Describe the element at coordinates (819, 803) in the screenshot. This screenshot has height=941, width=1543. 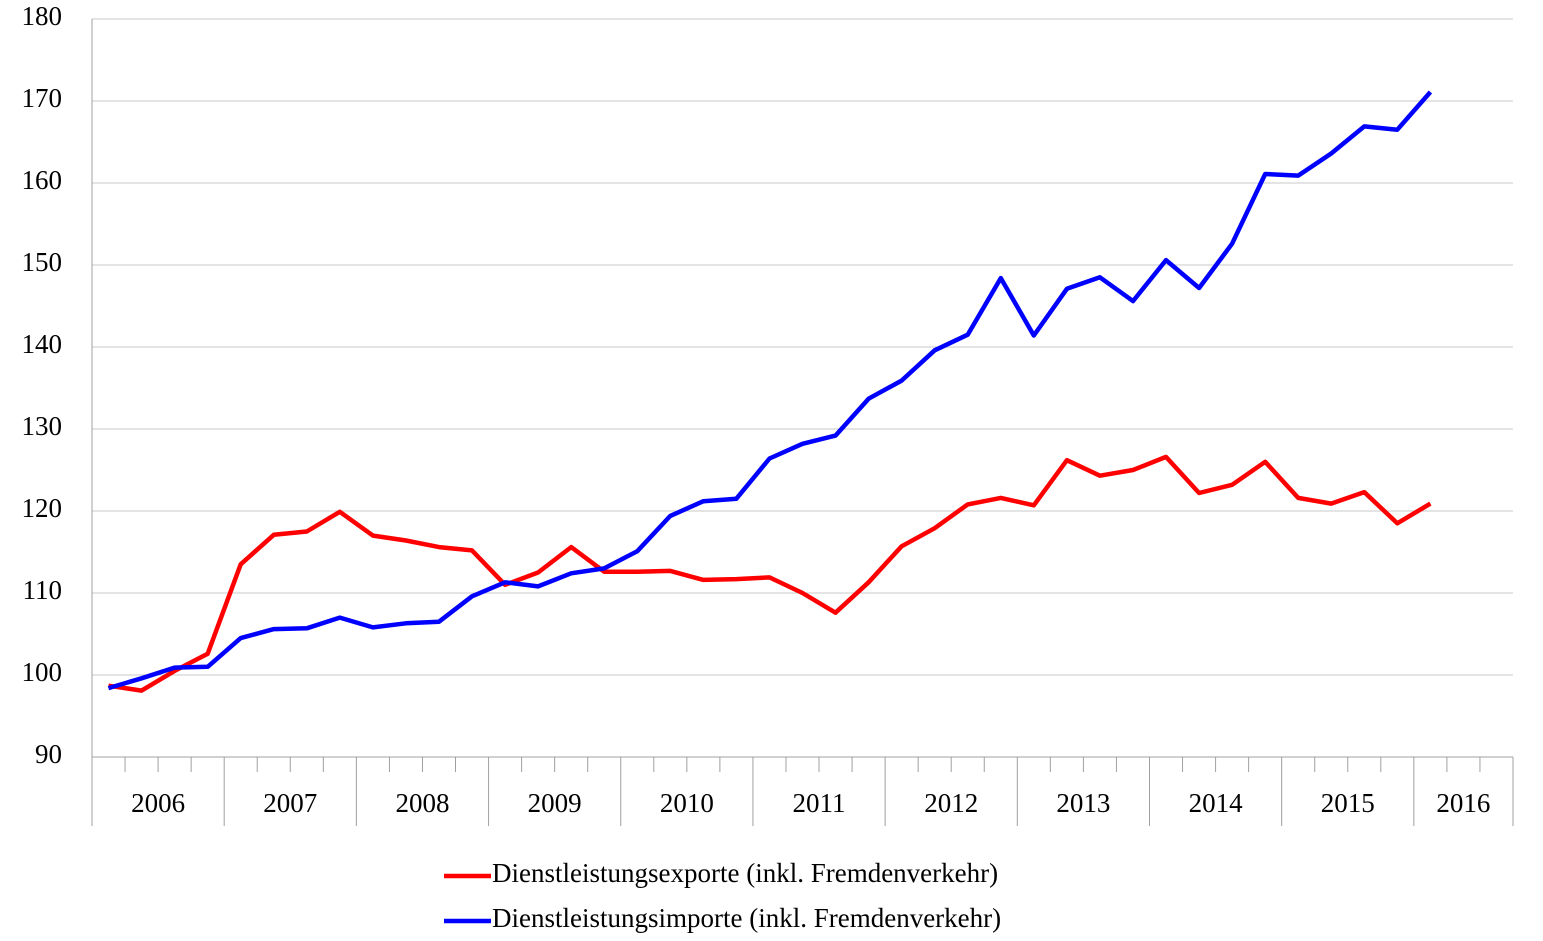
I see `x-group-label: 2011` at that location.